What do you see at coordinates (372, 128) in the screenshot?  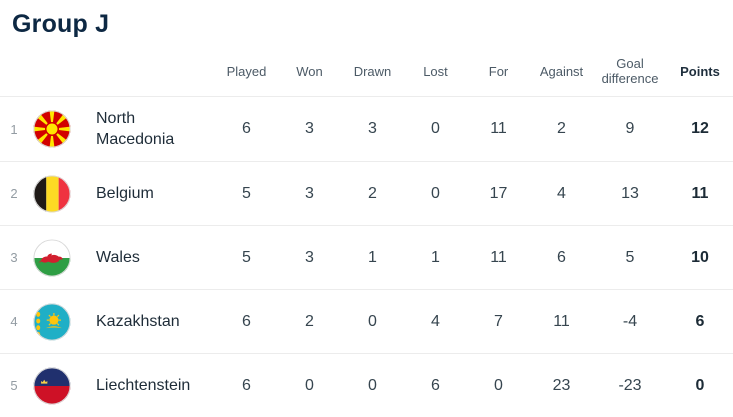 I see `drawn-value: 3` at bounding box center [372, 128].